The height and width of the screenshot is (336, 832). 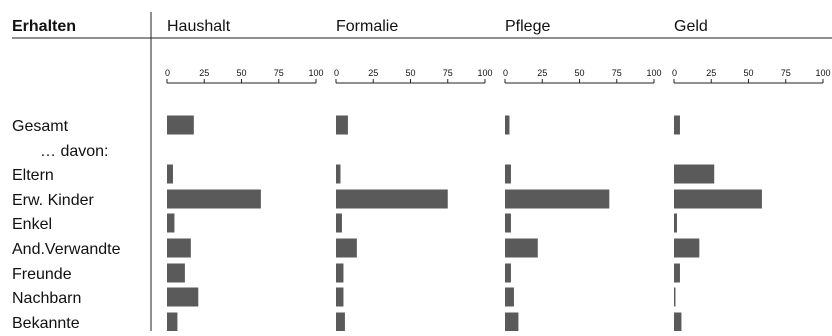 What do you see at coordinates (40, 126) in the screenshot?
I see `category-label: Gesamt` at bounding box center [40, 126].